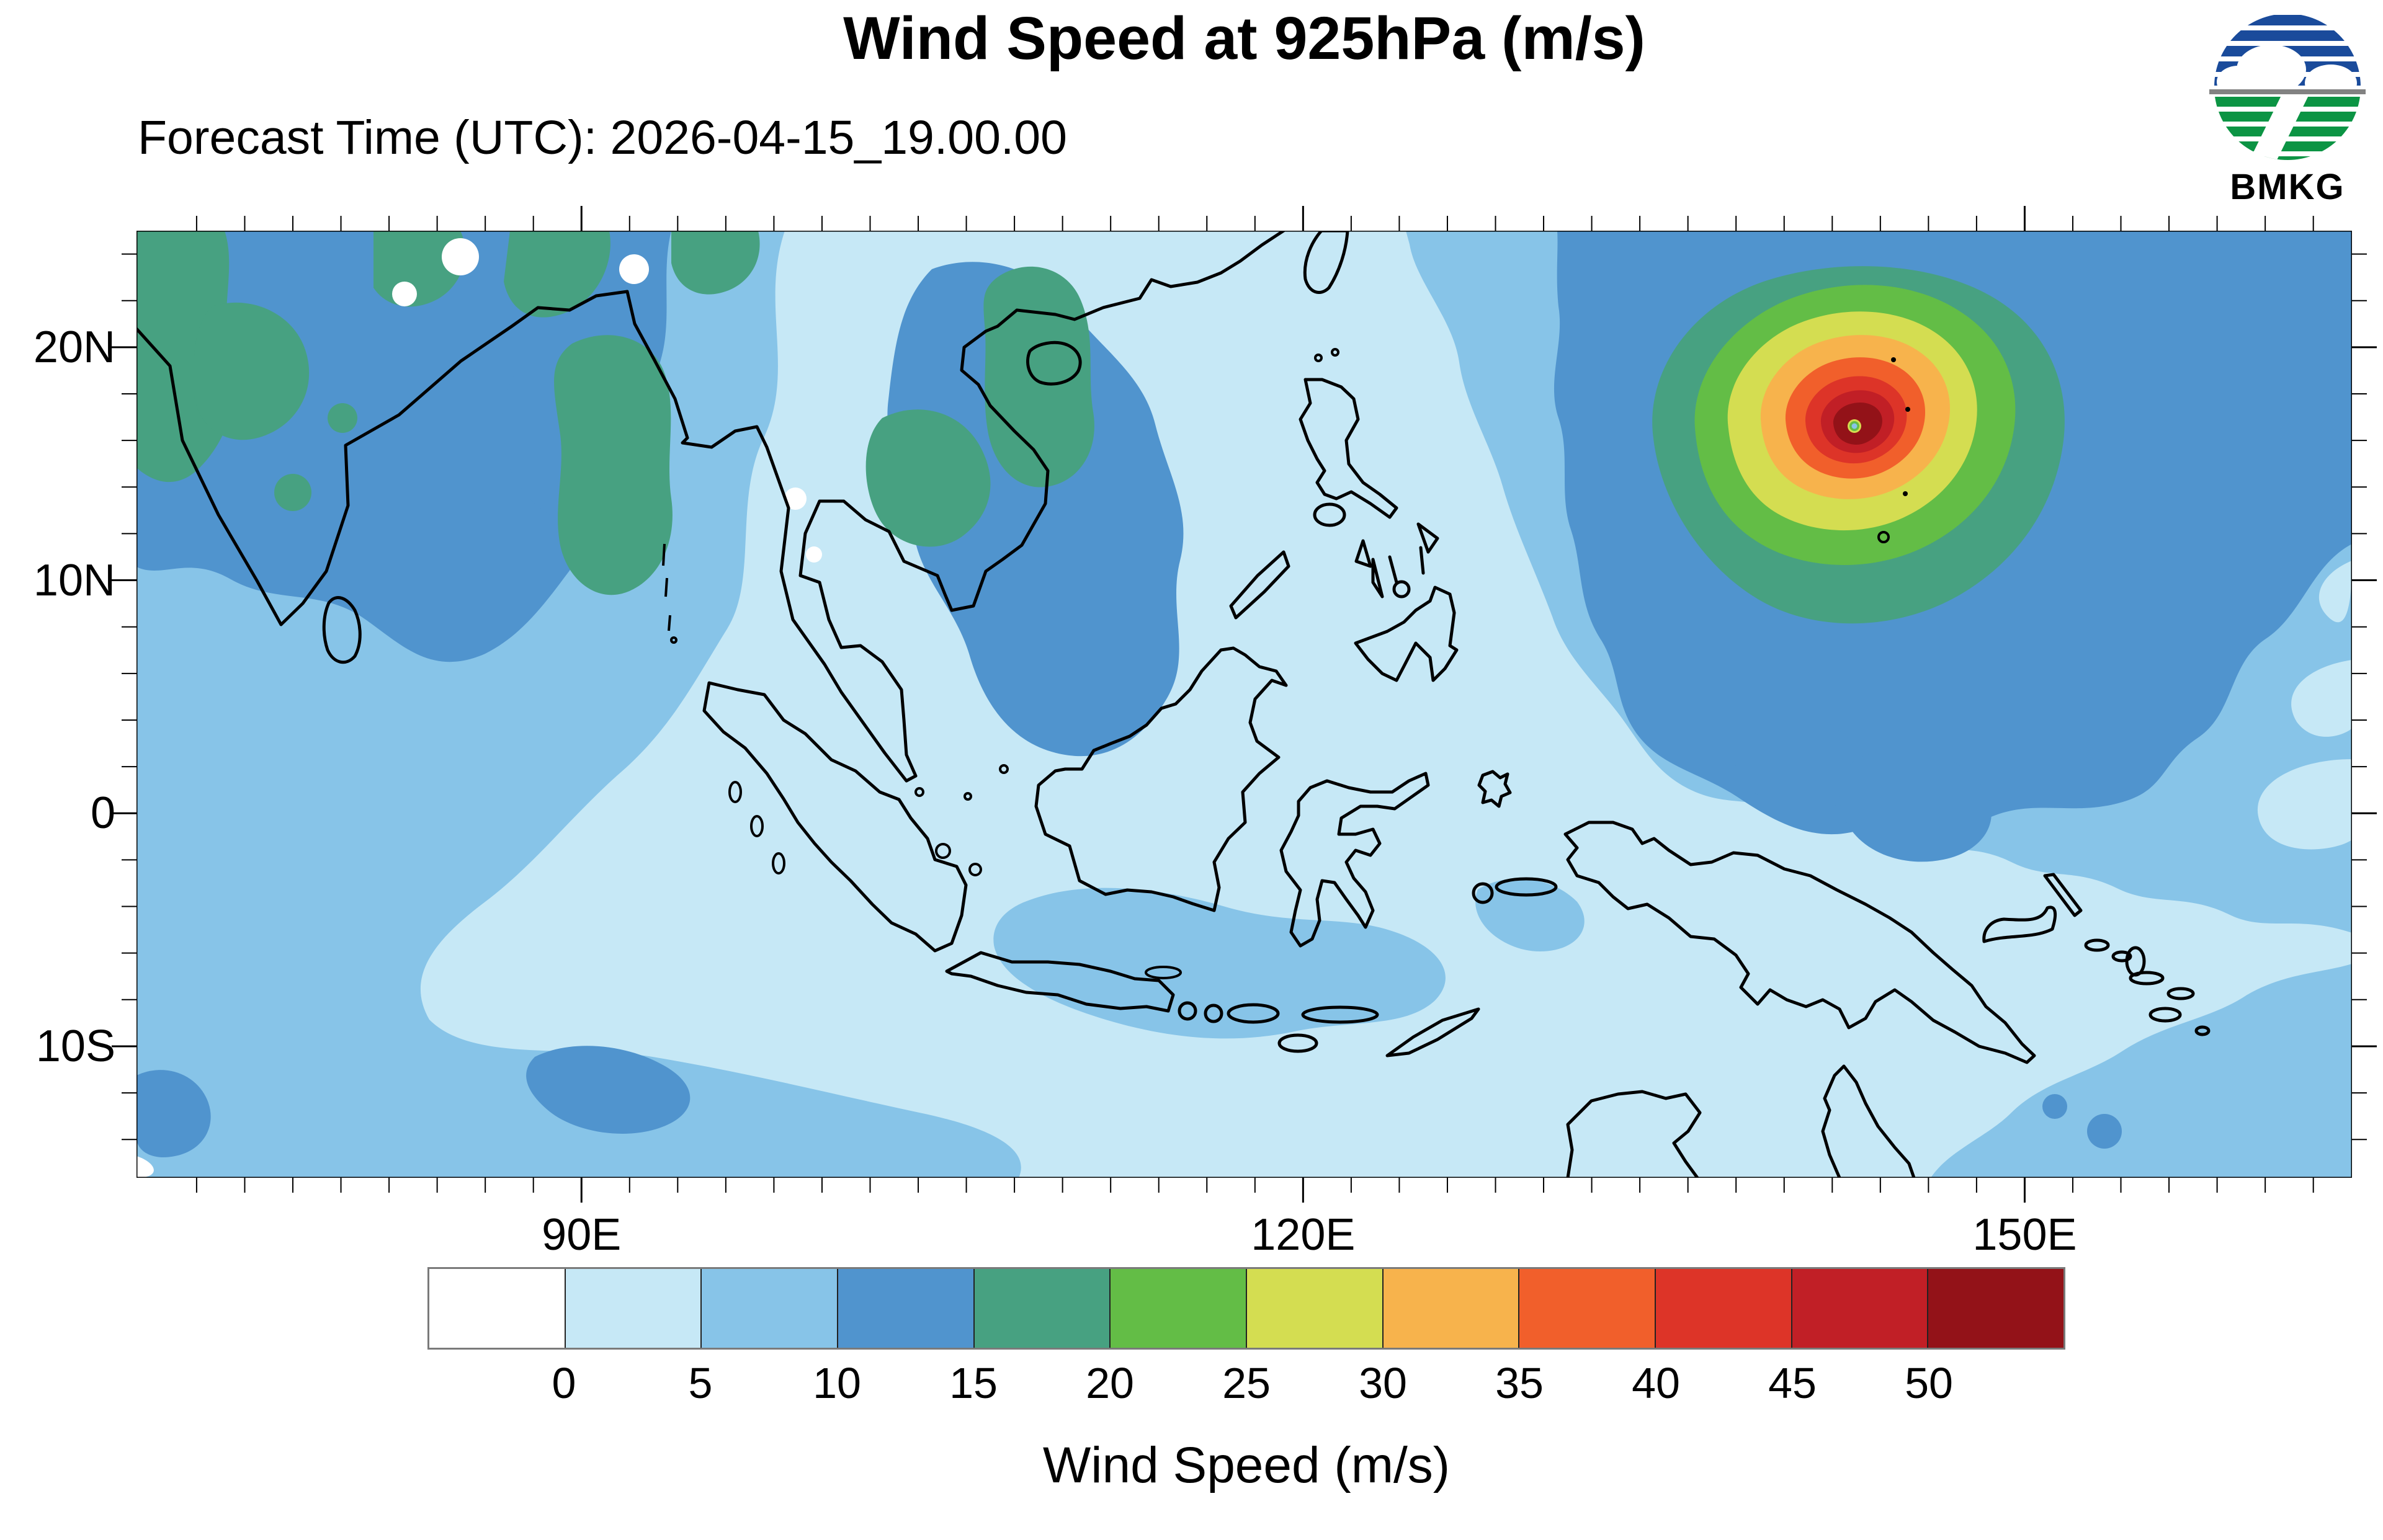 This screenshot has width=2383, height=1540. Describe the element at coordinates (102, 814) in the screenshot. I see `lat-tick-label: 0` at that location.